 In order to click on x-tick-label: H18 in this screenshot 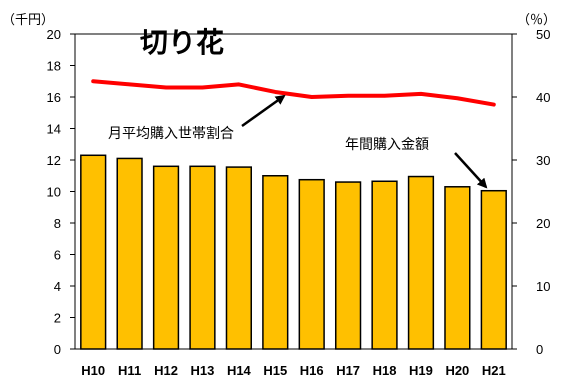, I will do `click(385, 370)`.